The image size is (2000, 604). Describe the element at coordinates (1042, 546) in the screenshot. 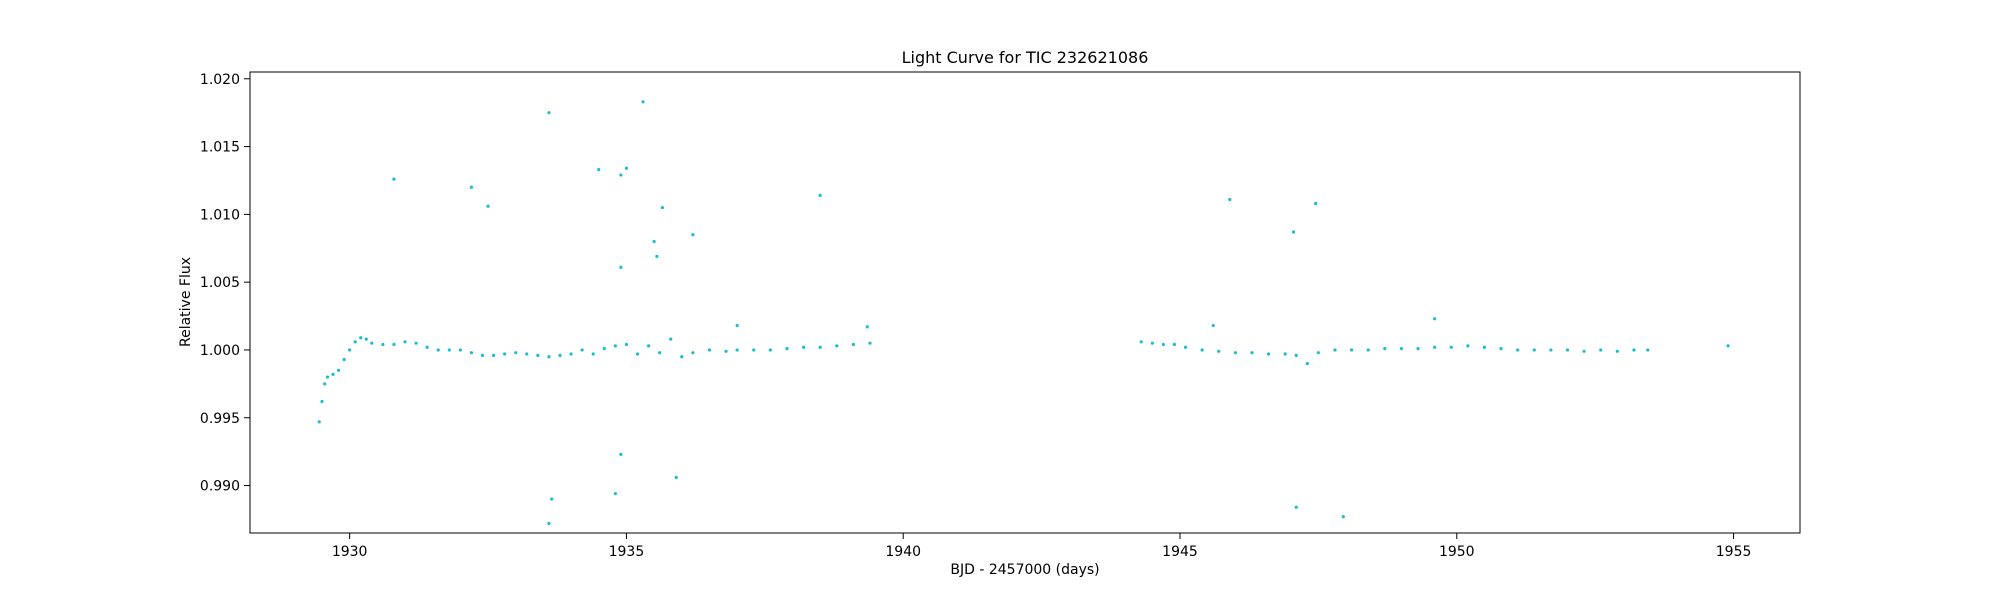

I see `x-axis-ticks: 1930 1935 1940 1945 1950 1955` at that location.